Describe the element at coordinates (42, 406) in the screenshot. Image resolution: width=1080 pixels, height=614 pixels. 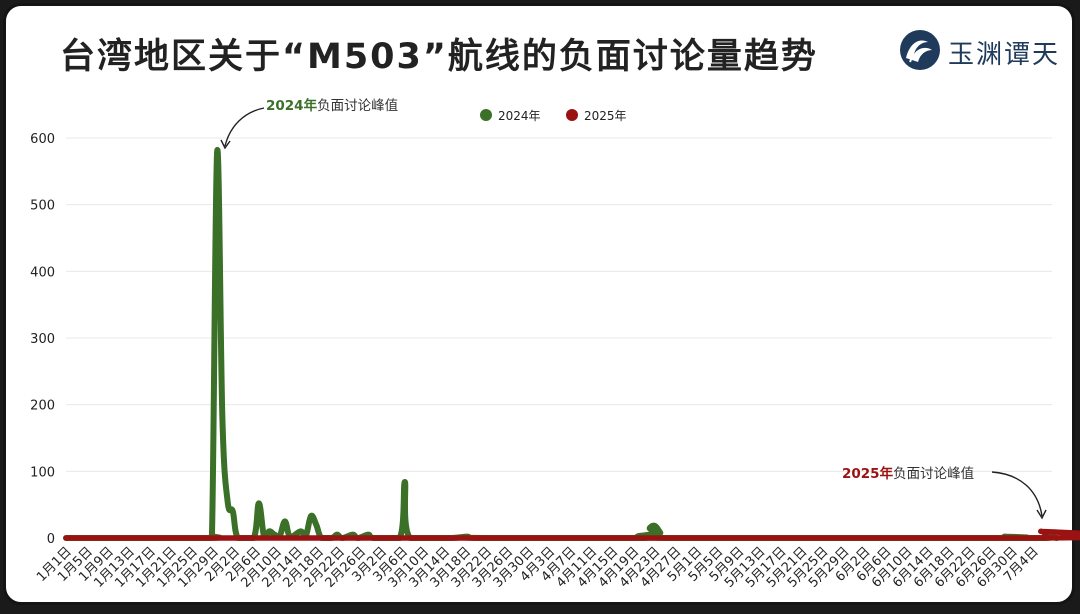
I see `y-tick-label: 200` at that location.